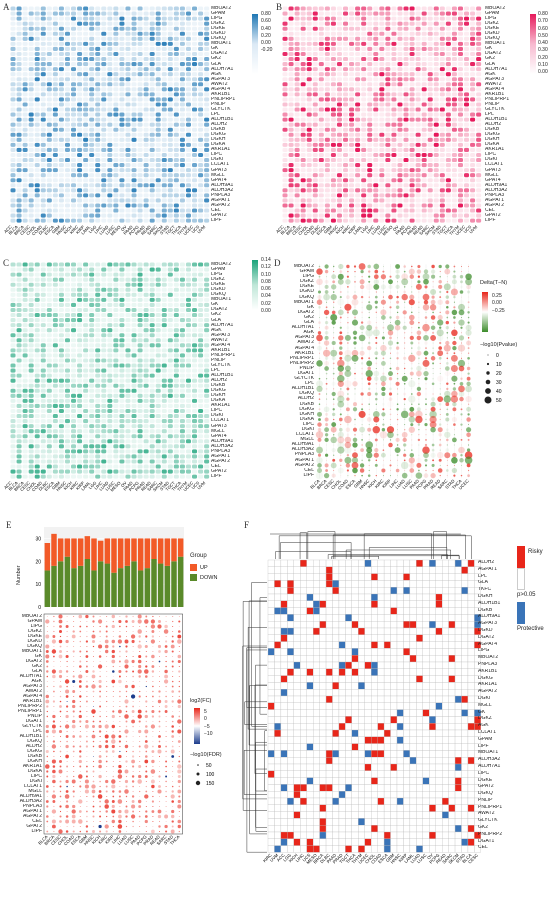 The height and width of the screenshot is (918, 550). What do you see at coordinates (495, 195) in the screenshot?
I see `gene-label: PNPLA3` at bounding box center [495, 195].